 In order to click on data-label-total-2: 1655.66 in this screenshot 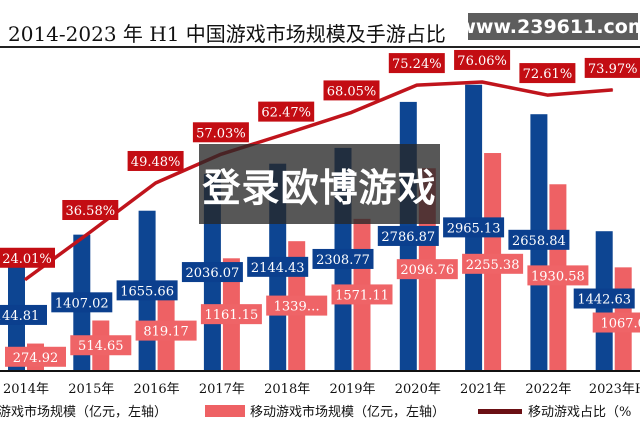, I will do `click(147, 291)`.